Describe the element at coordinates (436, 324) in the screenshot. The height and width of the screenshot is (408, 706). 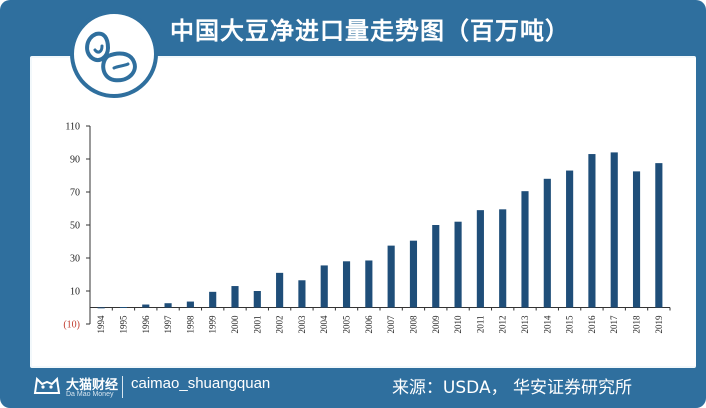
I see `x-tick-label: 2009` at that location.